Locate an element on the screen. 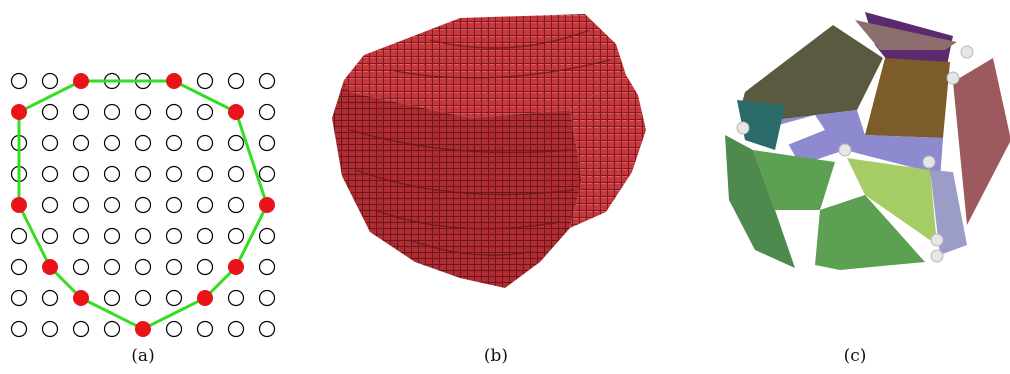 This screenshot has height=374, width=1010. face-brown is located at coordinates (907, 98).